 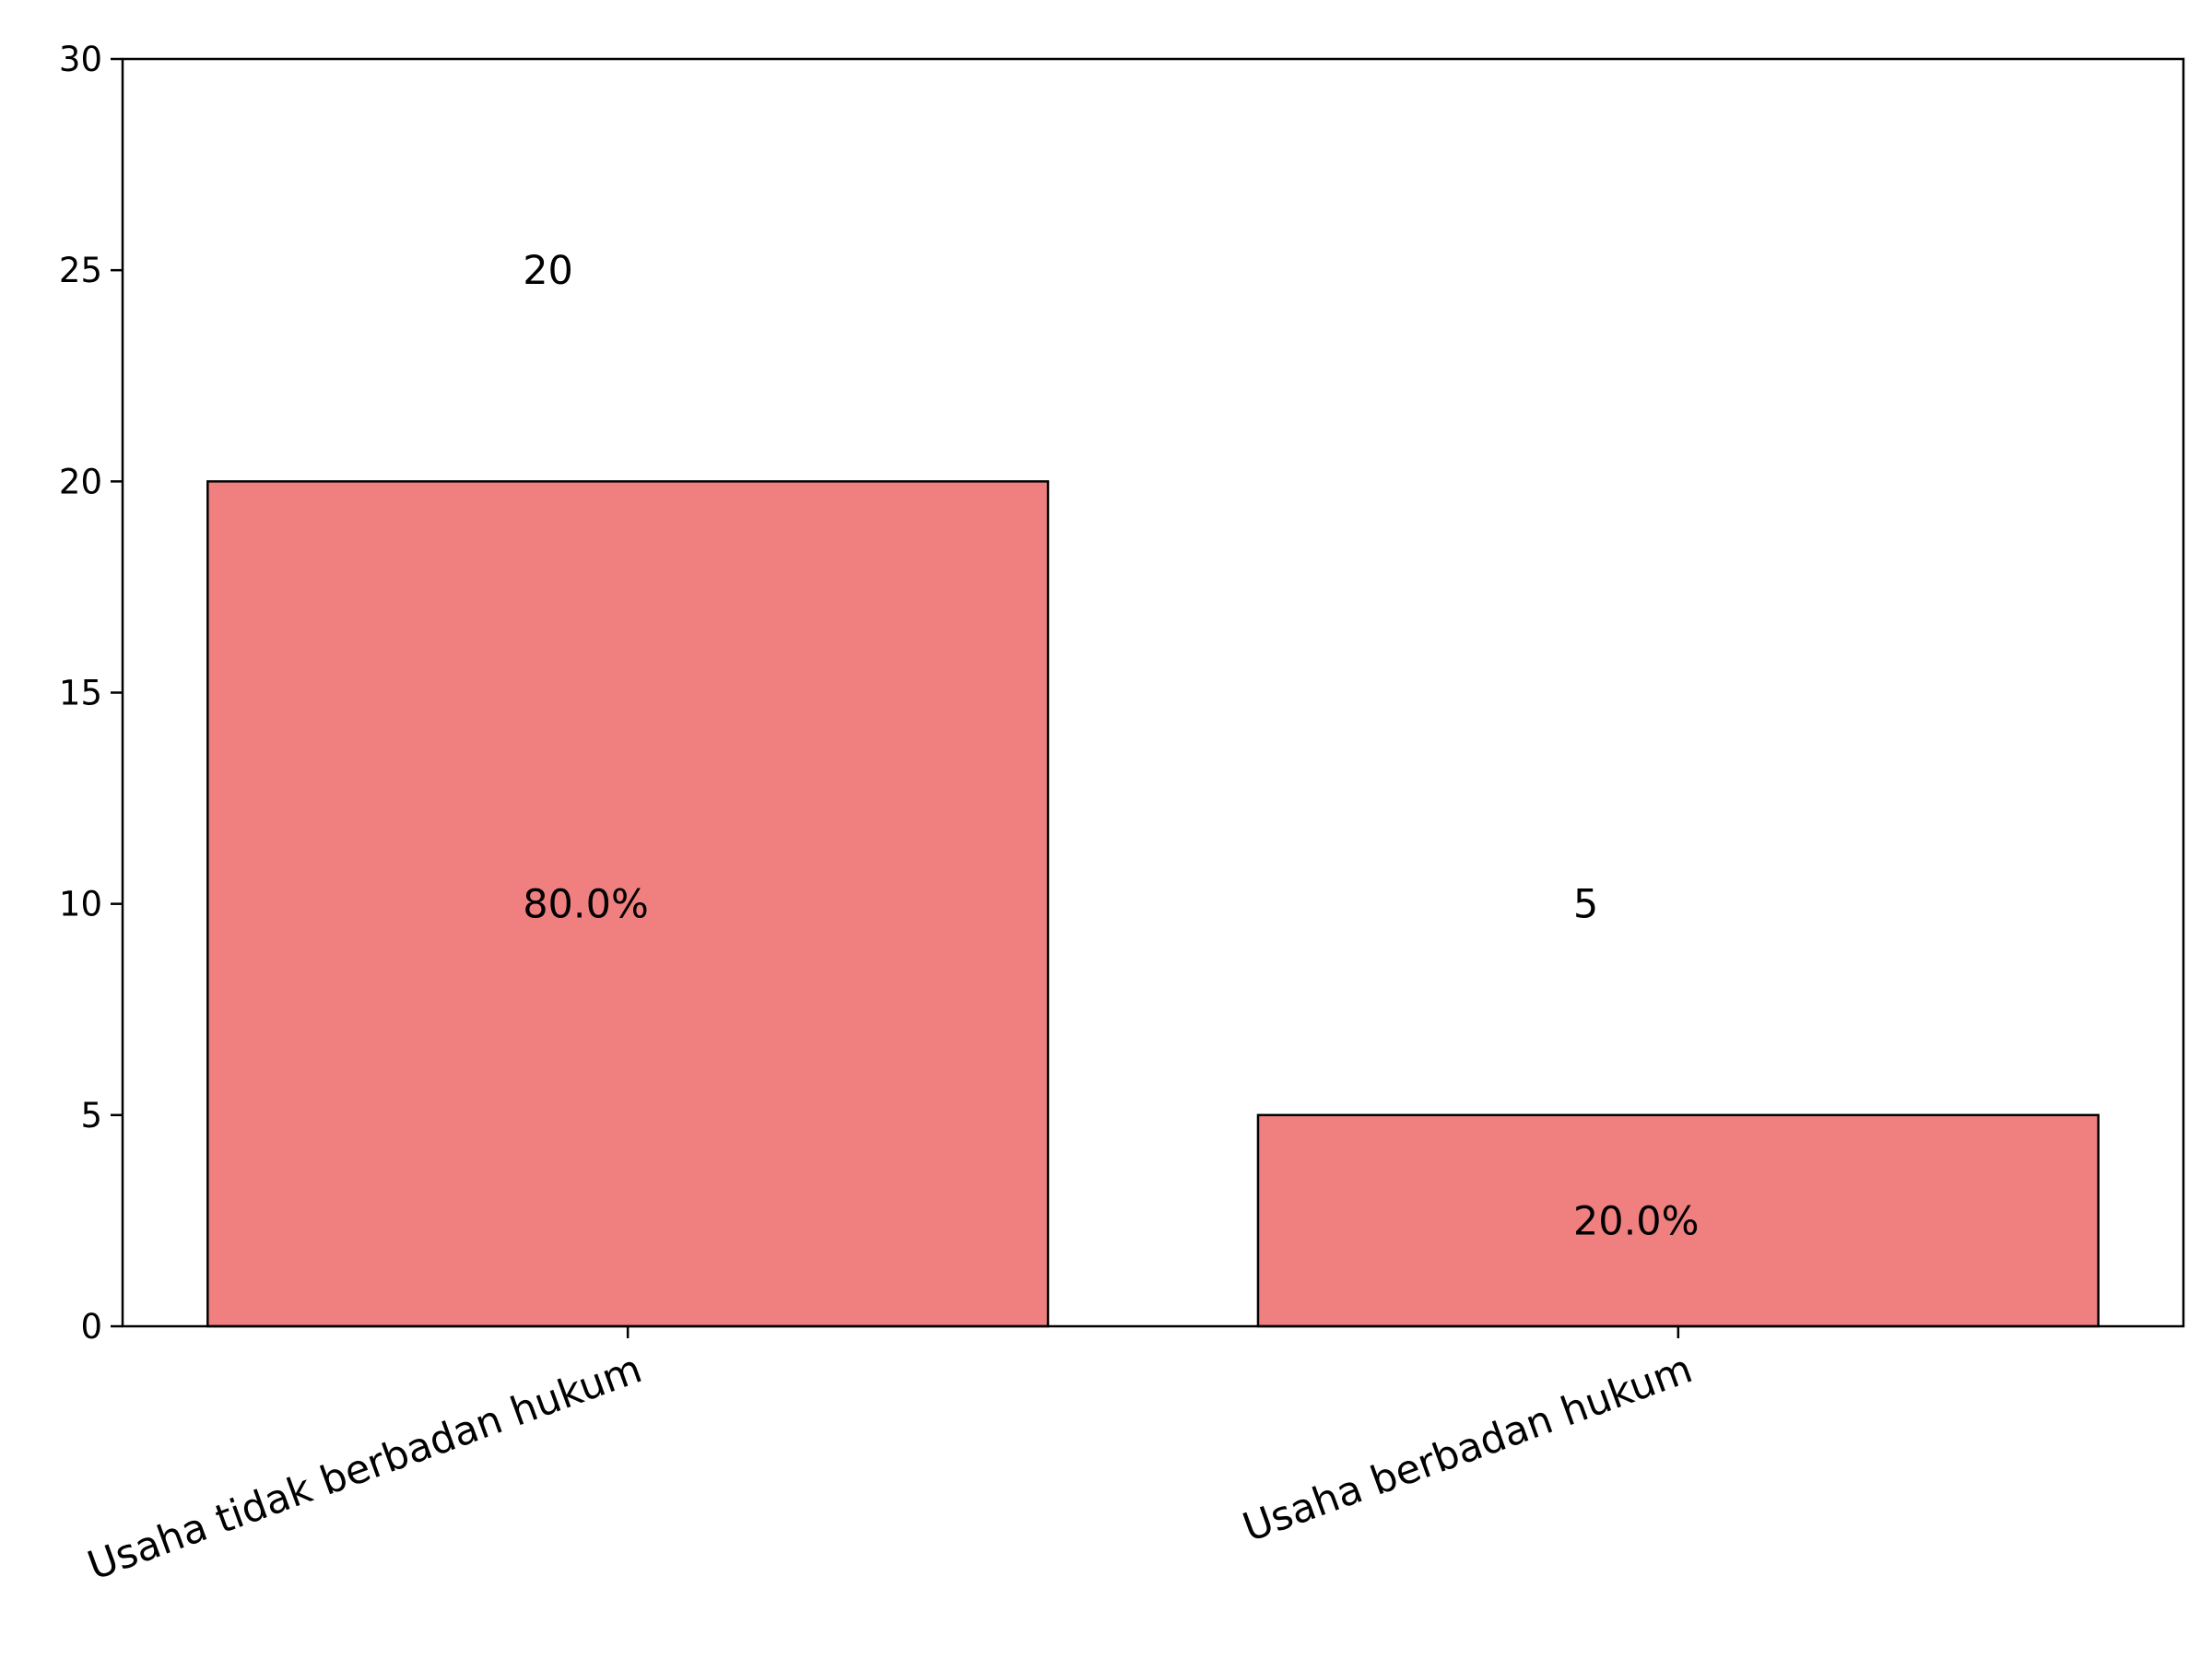 What do you see at coordinates (548, 271) in the screenshot?
I see `count-label-0: 20` at bounding box center [548, 271].